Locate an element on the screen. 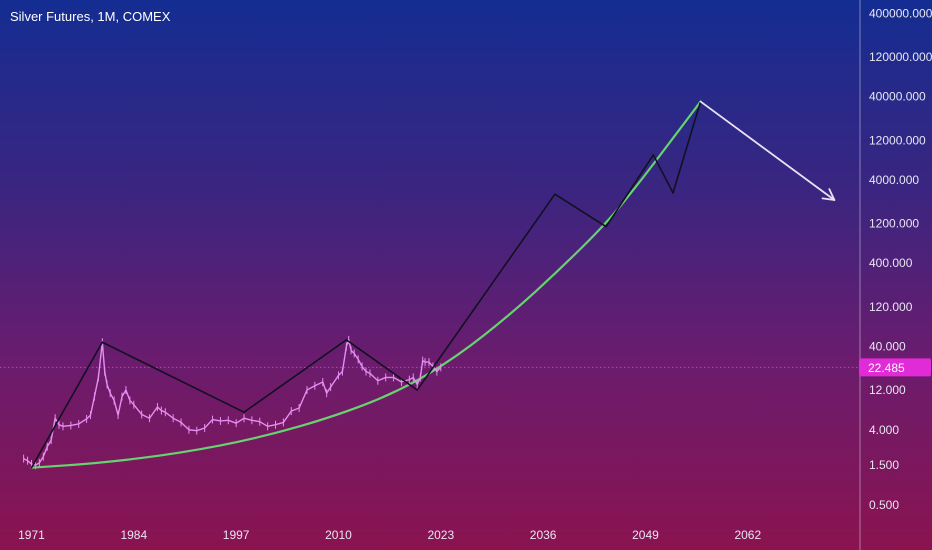  y-tick-label: 12.000 is located at coordinates (887, 390).